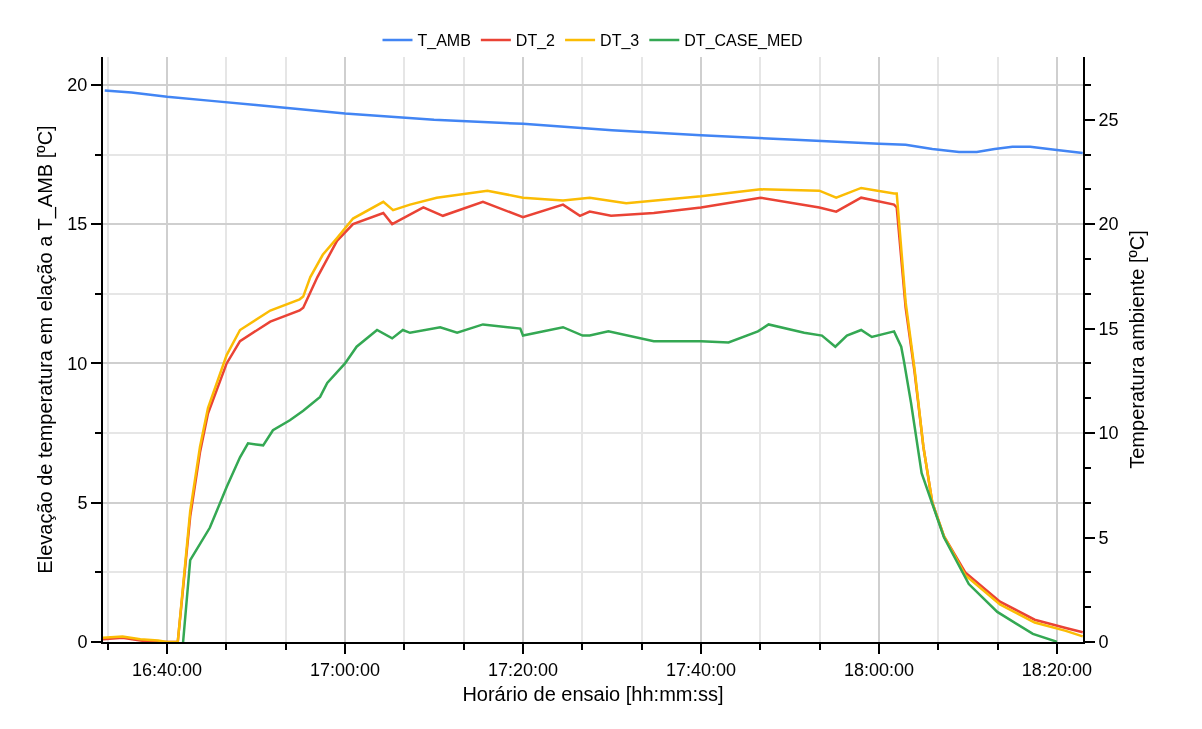 The height and width of the screenshot is (729, 1202). I want to click on y-tick-label: 5, so click(82, 503).